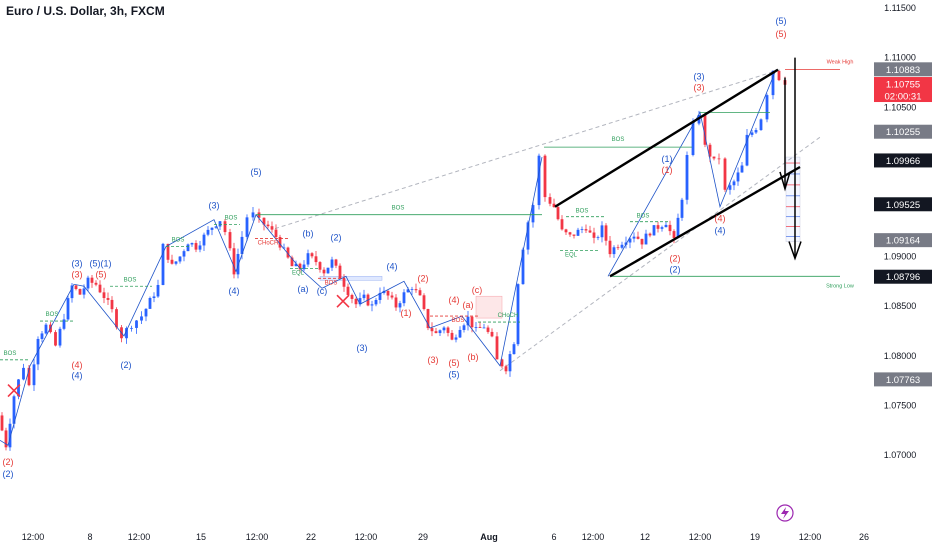 Image resolution: width=932 pixels, height=550 pixels. I want to click on y-tick-label: 1.10500, so click(900, 107).